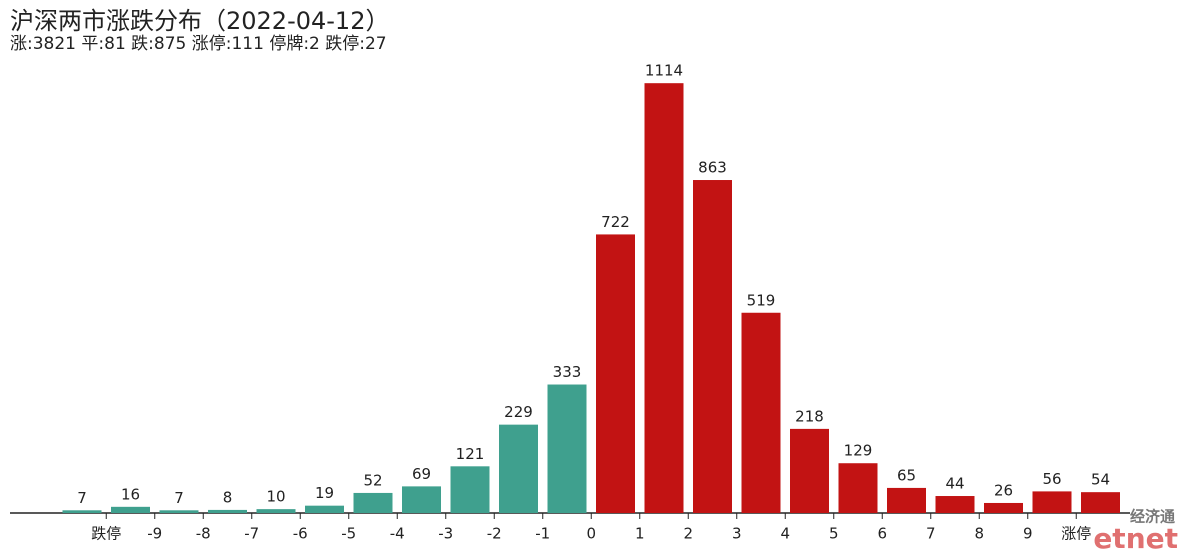 This screenshot has height=553, width=1182. I want to click on x-tick-label: 8, so click(979, 534).